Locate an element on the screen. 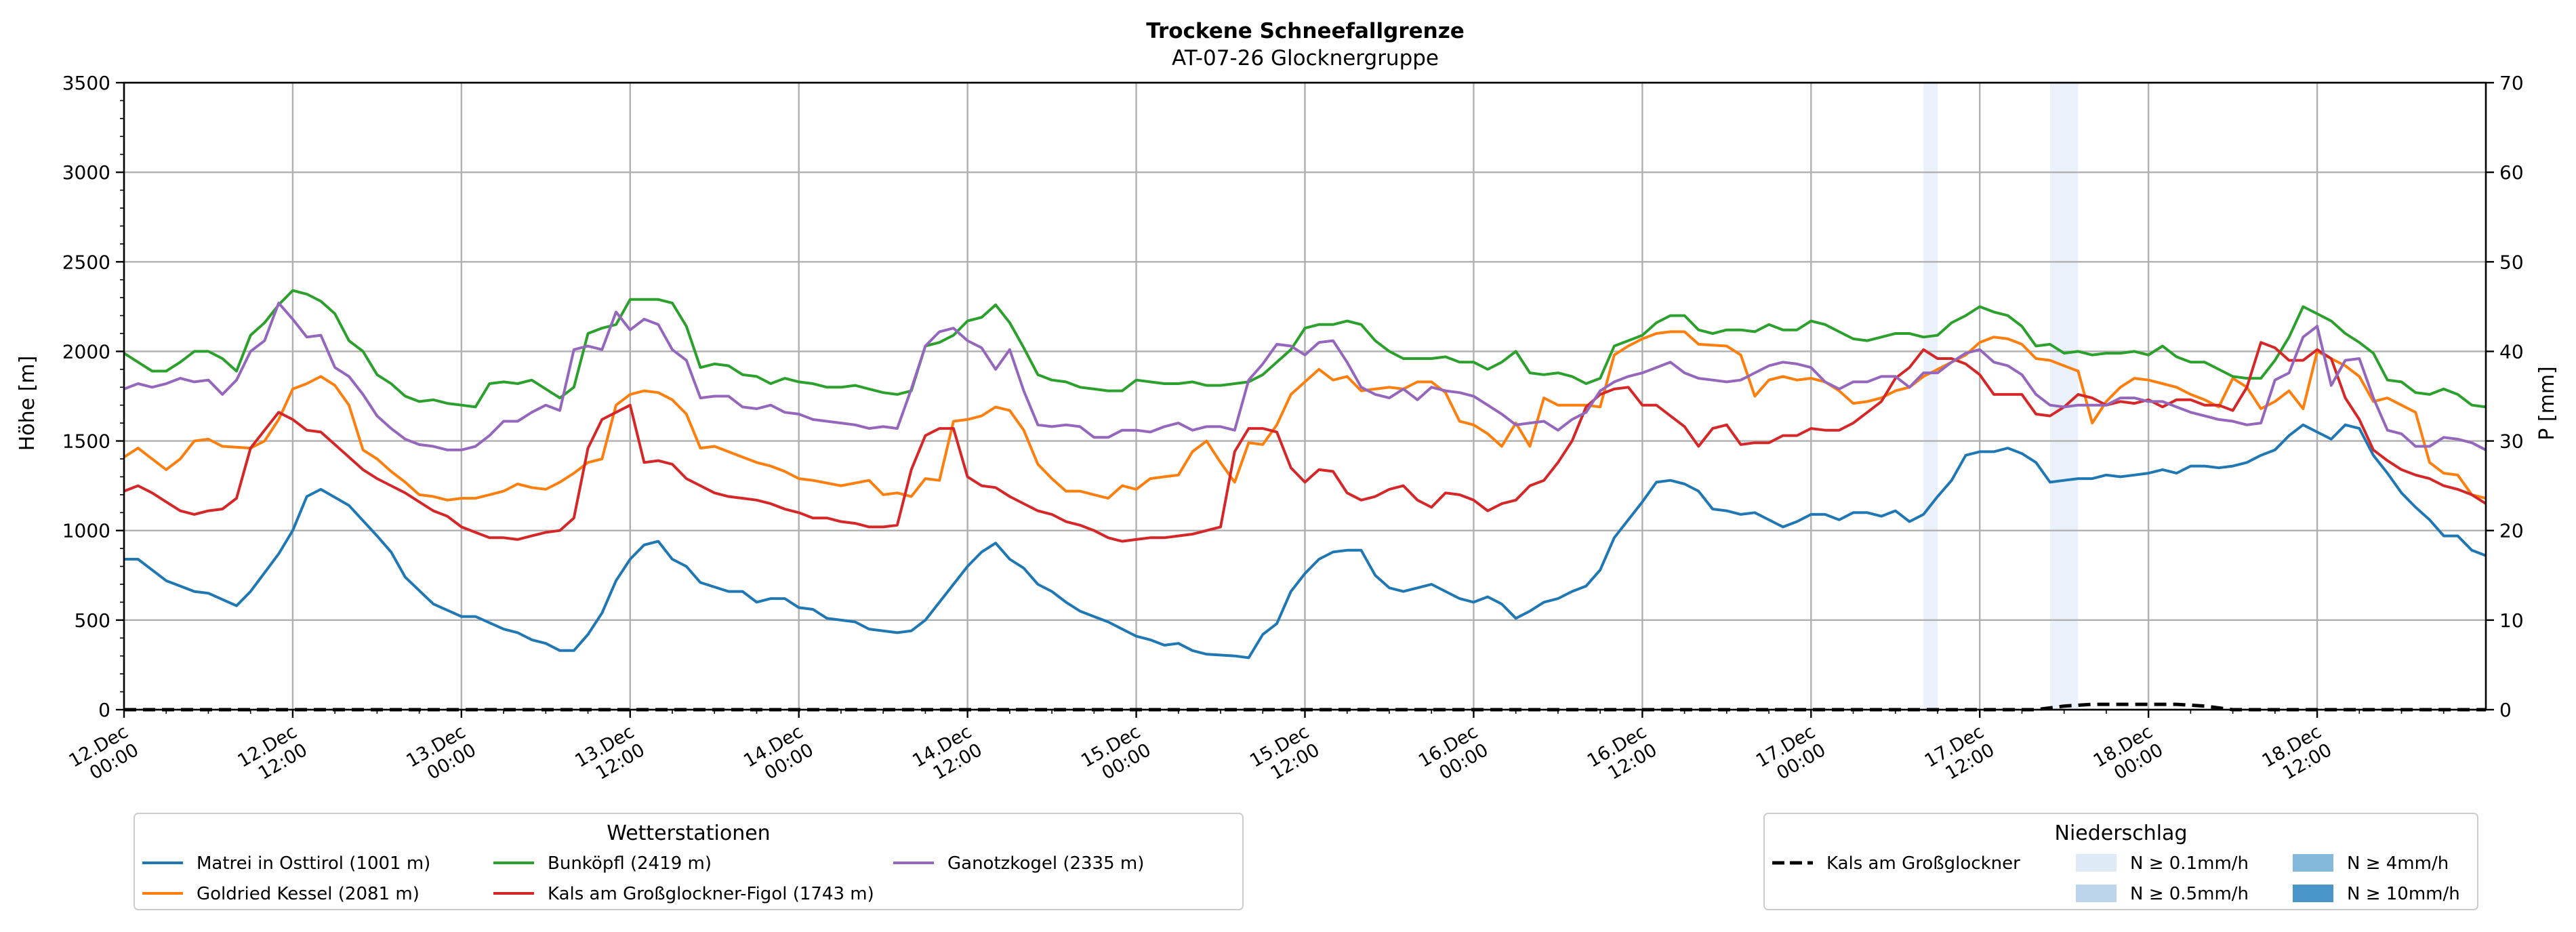  y-tick-label: 500 is located at coordinates (93, 620).